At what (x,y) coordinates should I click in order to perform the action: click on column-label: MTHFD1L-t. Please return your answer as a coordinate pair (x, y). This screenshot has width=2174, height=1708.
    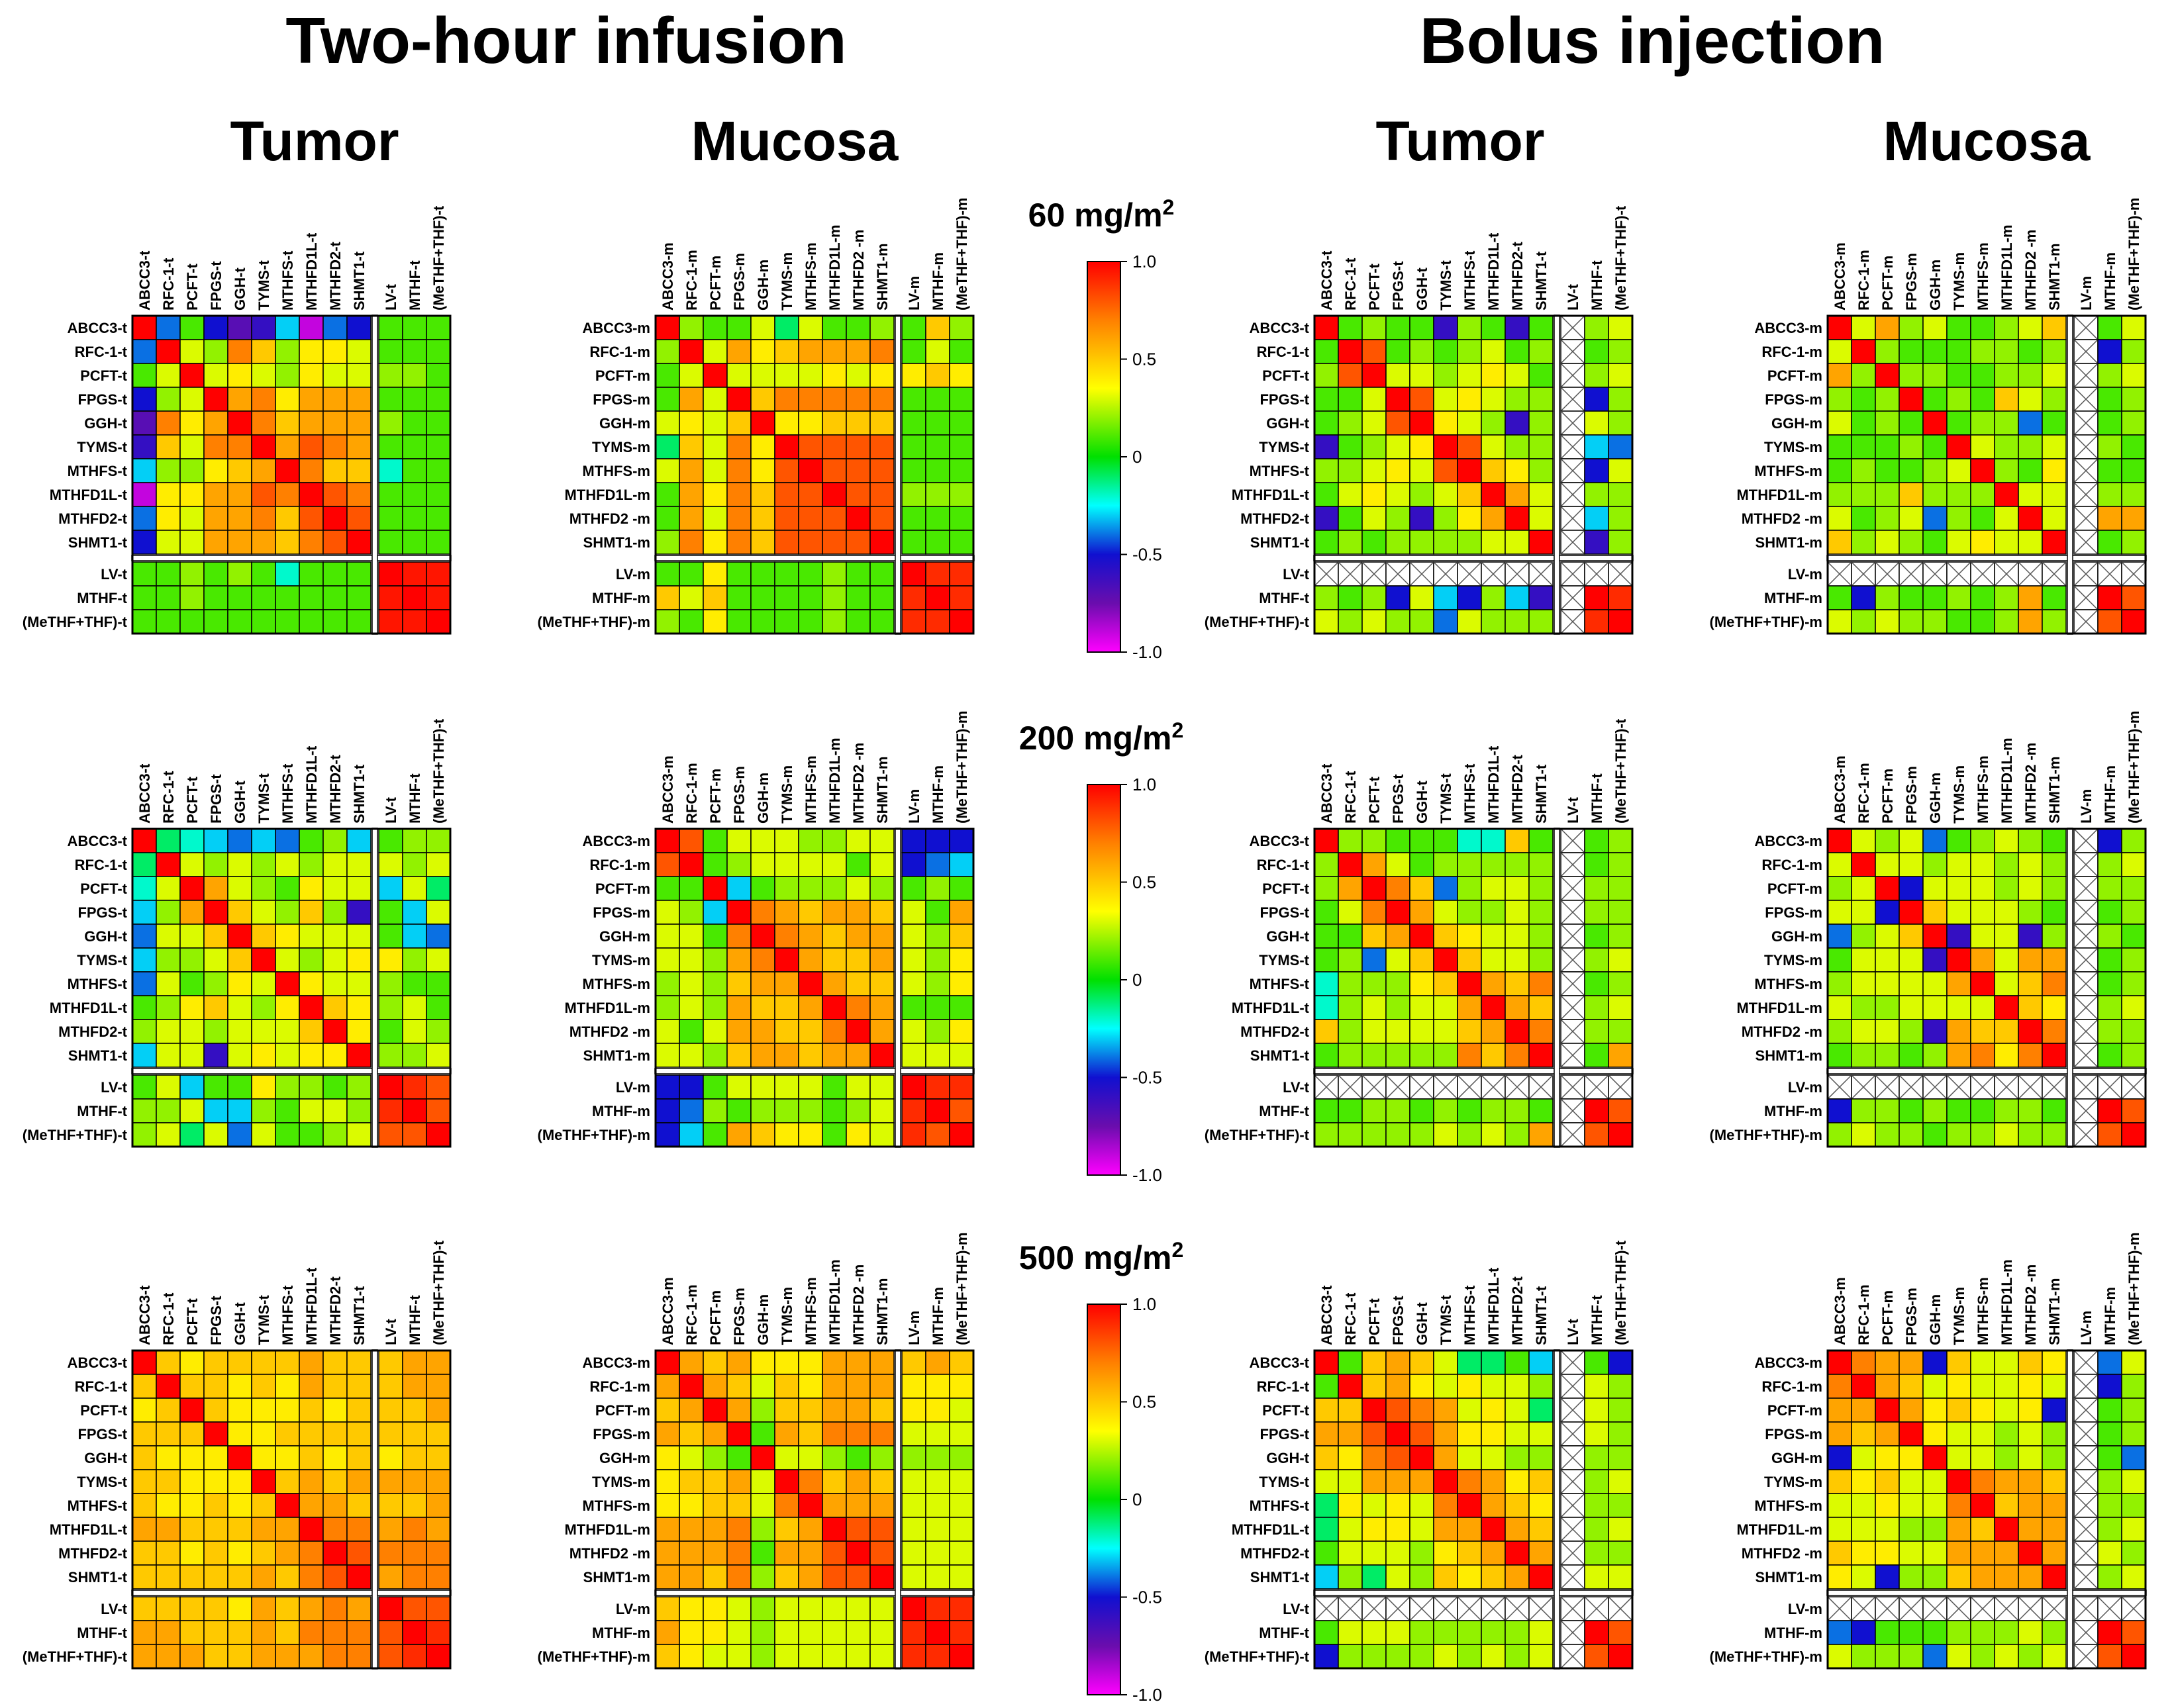
    Looking at the image, I should click on (1493, 271).